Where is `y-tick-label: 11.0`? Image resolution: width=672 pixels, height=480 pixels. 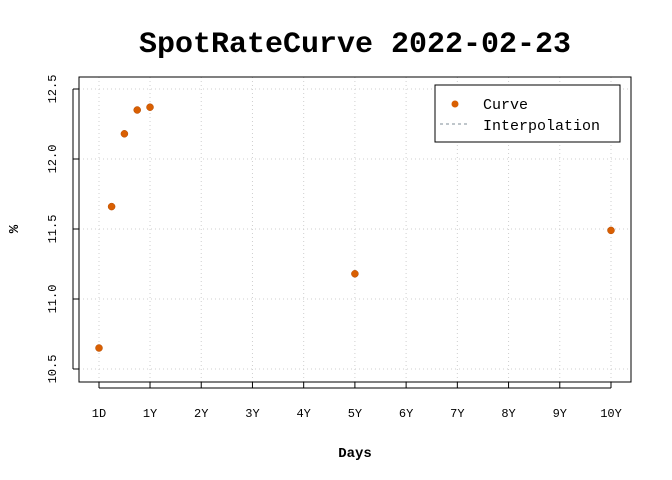 y-tick-label: 11.0 is located at coordinates (53, 299).